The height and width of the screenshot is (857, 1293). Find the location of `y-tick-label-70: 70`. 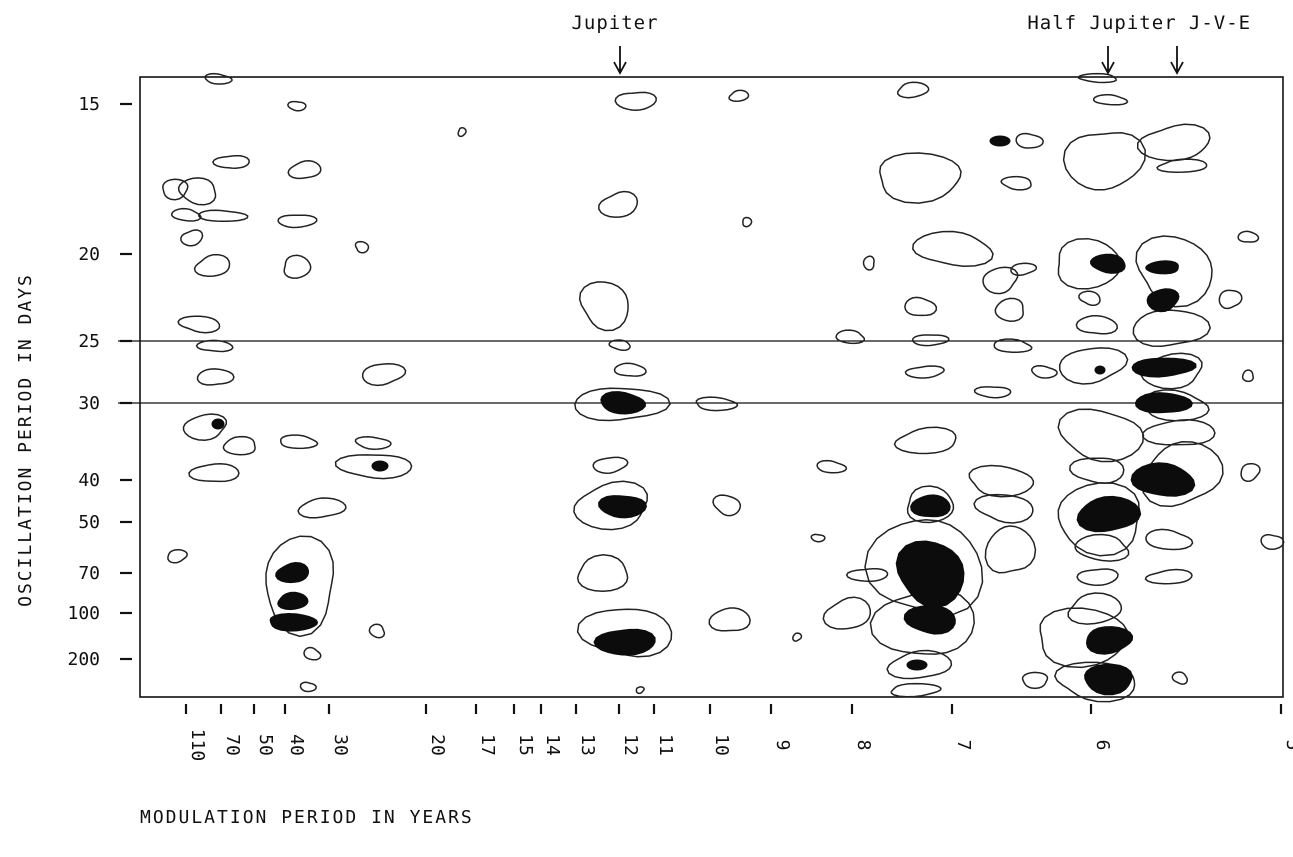

y-tick-label-70: 70 is located at coordinates (89, 573).